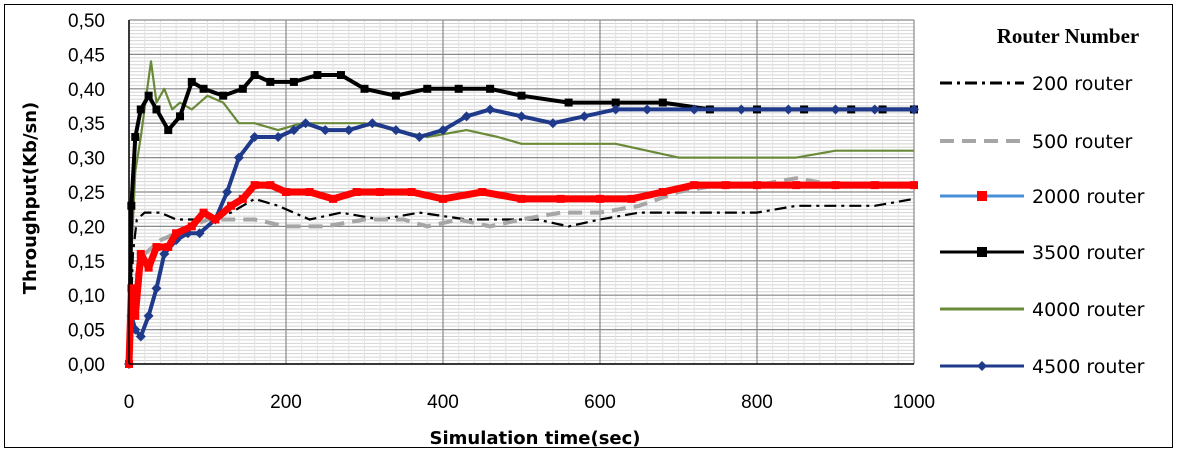  What do you see at coordinates (1088, 253) in the screenshot?
I see `legend-label: 3500 router` at bounding box center [1088, 253].